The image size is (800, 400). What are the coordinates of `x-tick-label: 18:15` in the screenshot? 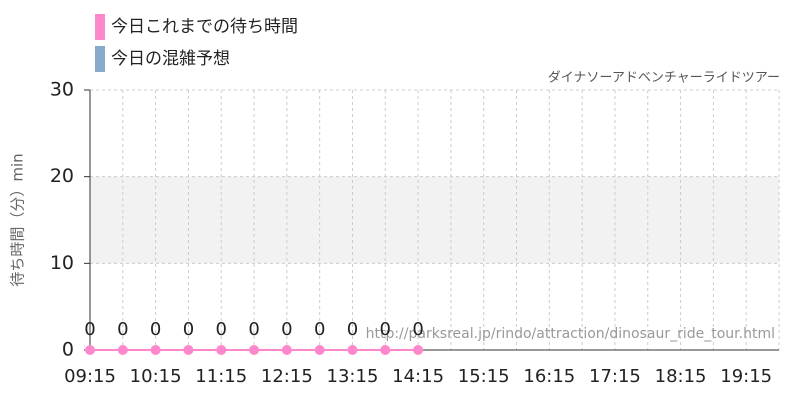 It's located at (681, 376).